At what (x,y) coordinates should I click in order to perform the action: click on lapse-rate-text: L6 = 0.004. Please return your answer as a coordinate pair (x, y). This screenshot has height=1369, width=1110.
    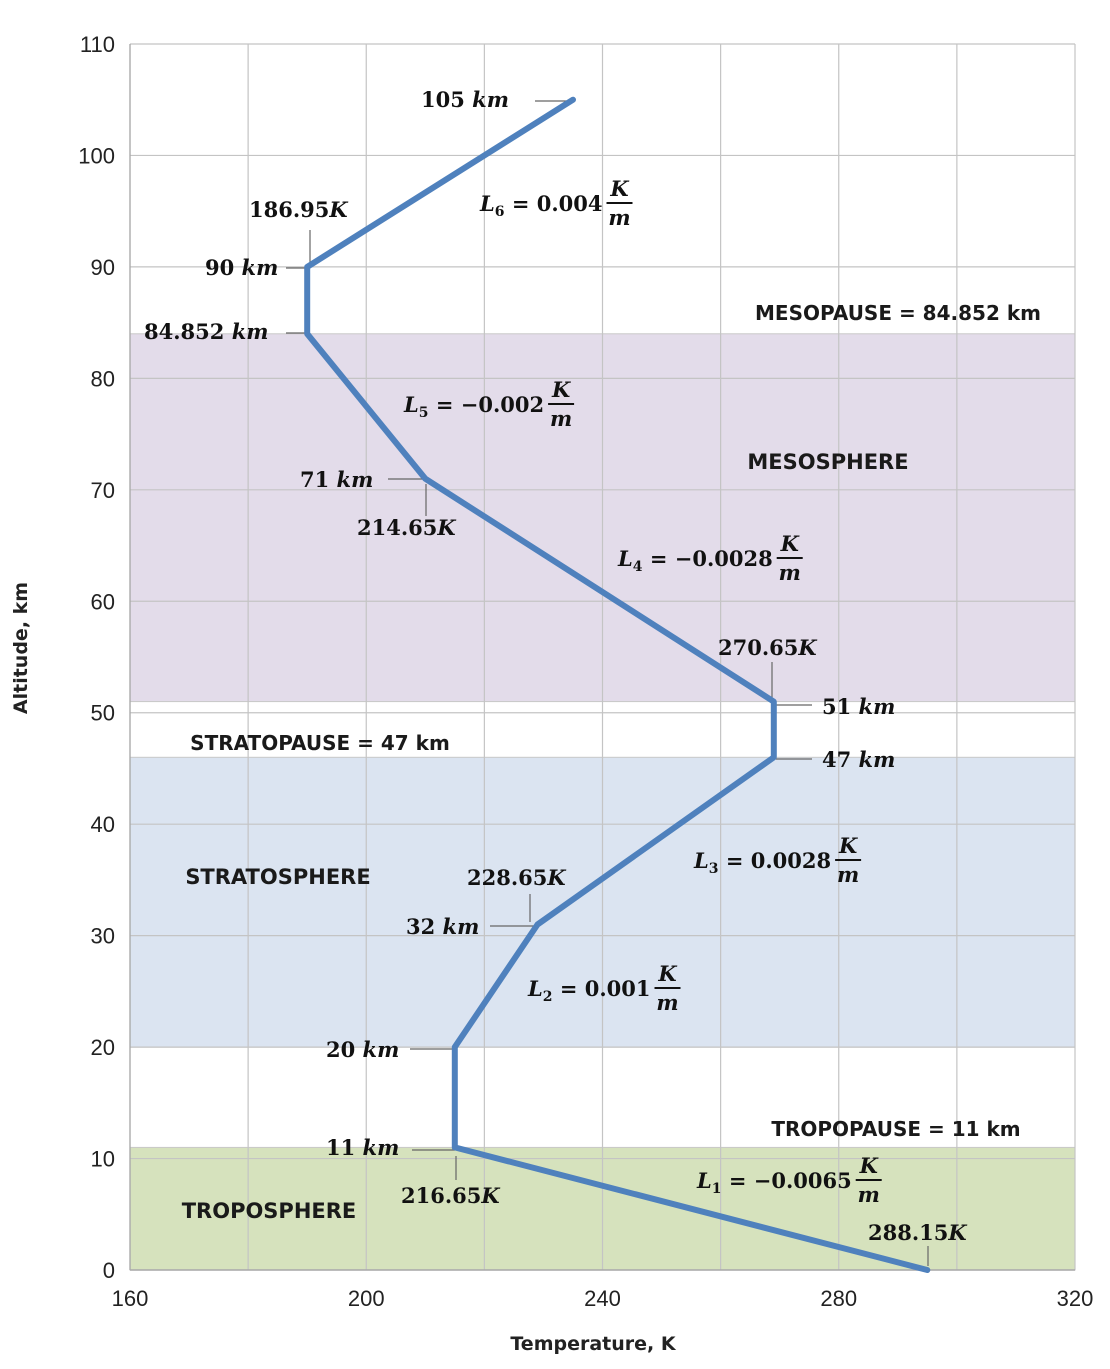
    Looking at the image, I should click on (541, 205).